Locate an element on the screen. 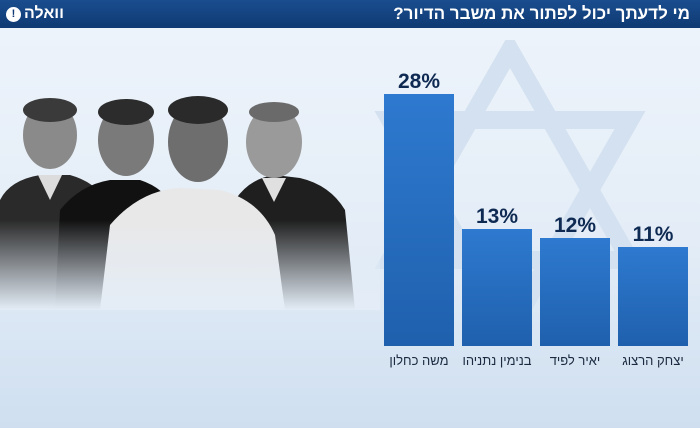  value-label-4: 11% is located at coordinates (653, 234).